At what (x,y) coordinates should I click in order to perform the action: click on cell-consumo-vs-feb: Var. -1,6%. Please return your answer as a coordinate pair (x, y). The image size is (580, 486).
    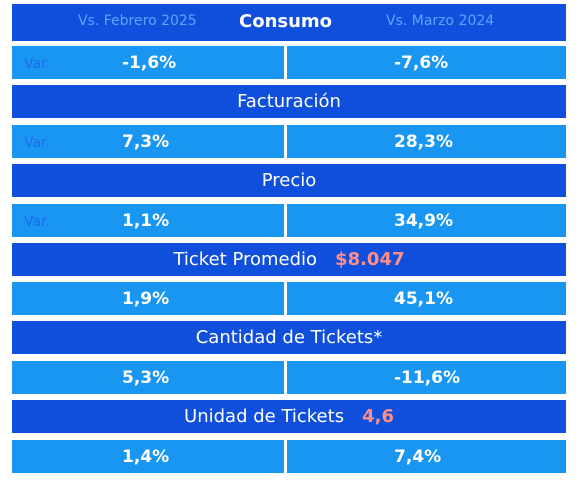
    Looking at the image, I should click on (148, 62).